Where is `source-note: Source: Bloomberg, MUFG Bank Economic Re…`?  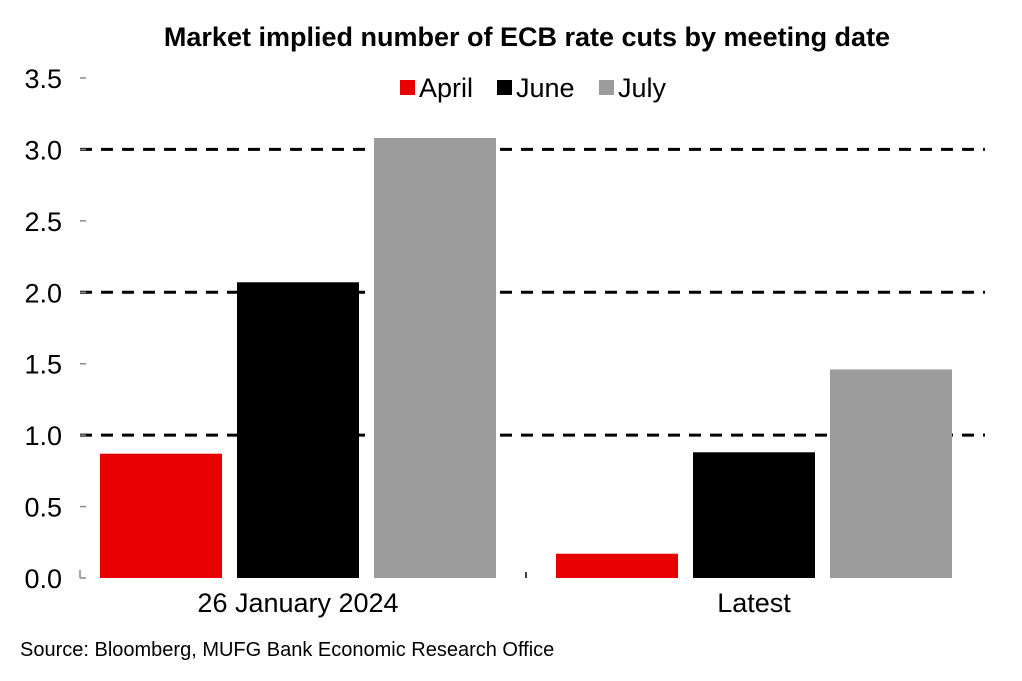 source-note: Source: Bloomberg, MUFG Bank Economic Re… is located at coordinates (287, 650).